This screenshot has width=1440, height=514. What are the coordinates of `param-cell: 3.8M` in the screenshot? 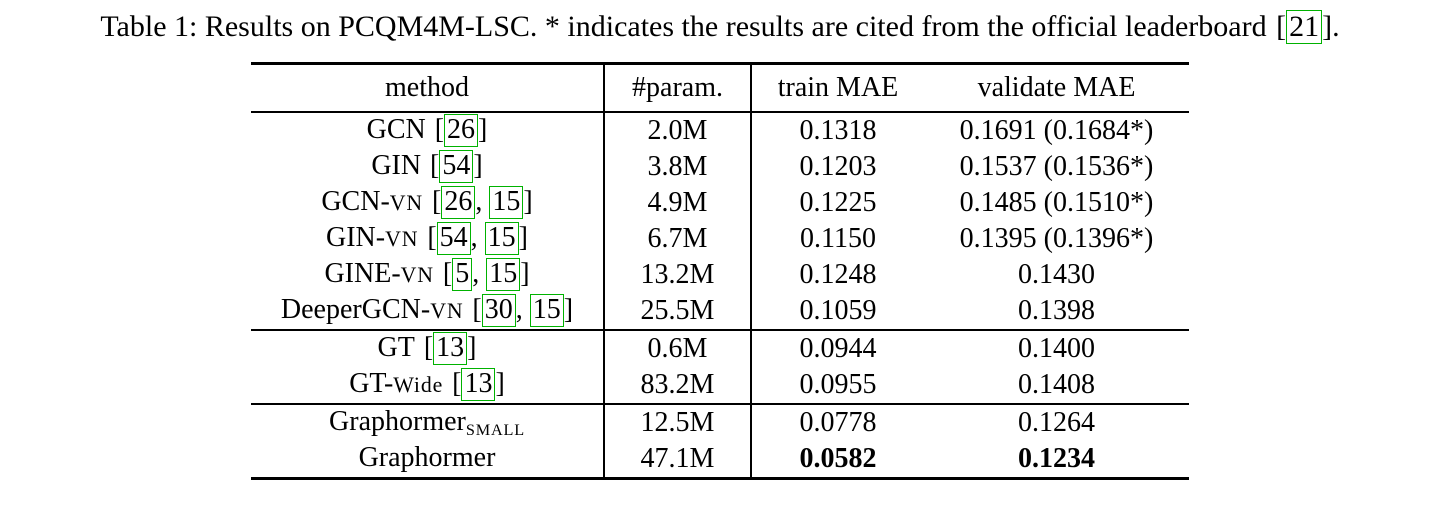 It's located at (678, 167).